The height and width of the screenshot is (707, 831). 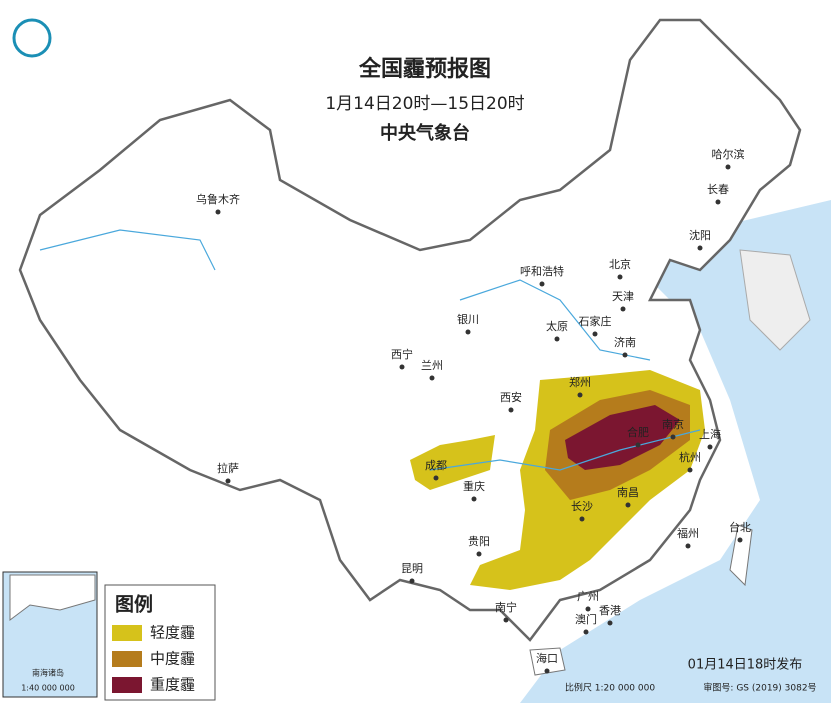 I want to click on city-label: 南宁, so click(x=506, y=607).